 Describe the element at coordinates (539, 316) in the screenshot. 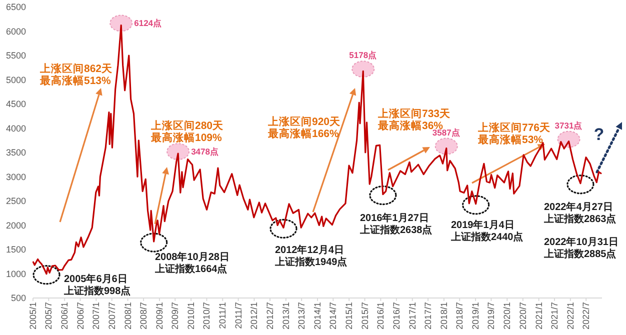

I see `x-tick-label: 2021/1` at that location.